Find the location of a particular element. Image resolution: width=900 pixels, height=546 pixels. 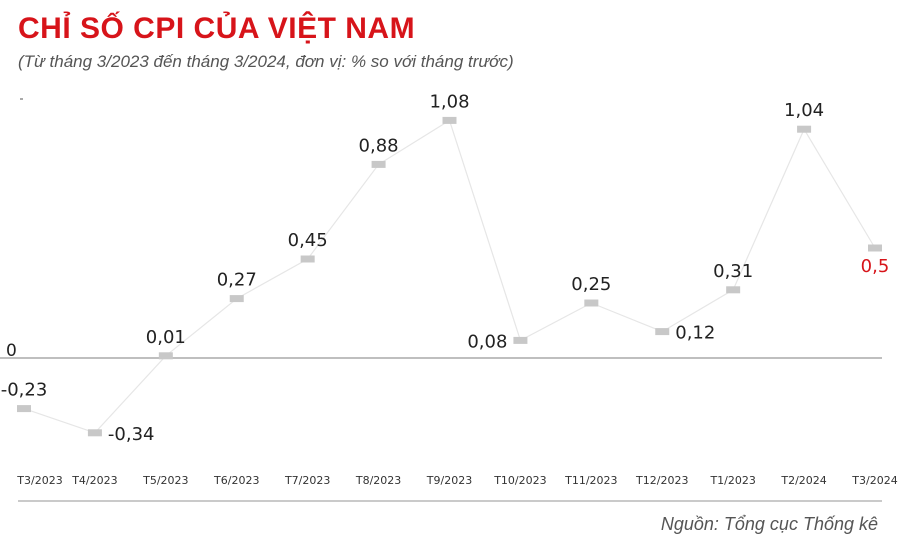

x-tick-label: T2/2024 is located at coordinates (803, 480).